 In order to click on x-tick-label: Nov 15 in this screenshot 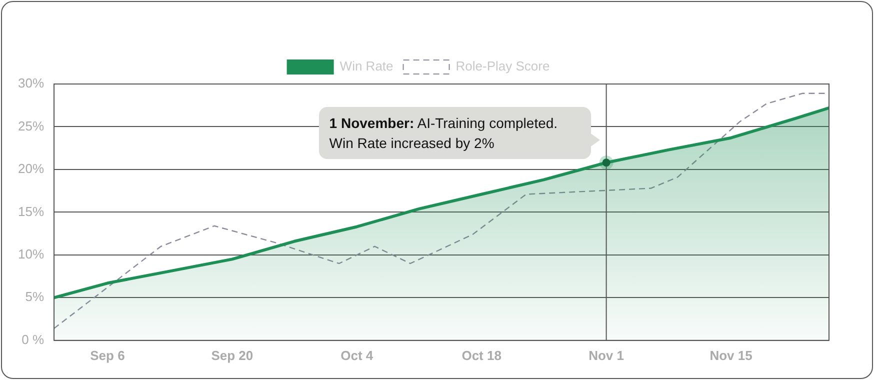, I will do `click(731, 355)`.